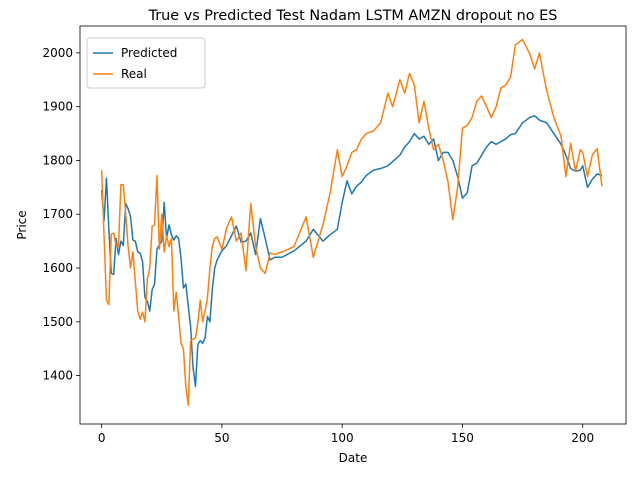  I want to click on y-axis-label: Price, so click(22, 224).